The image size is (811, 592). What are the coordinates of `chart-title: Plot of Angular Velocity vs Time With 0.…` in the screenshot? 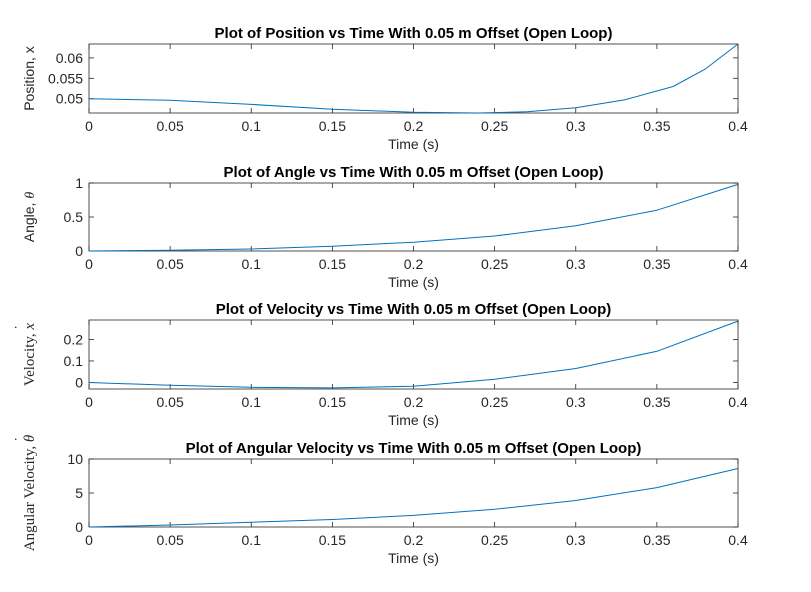 It's located at (414, 448).